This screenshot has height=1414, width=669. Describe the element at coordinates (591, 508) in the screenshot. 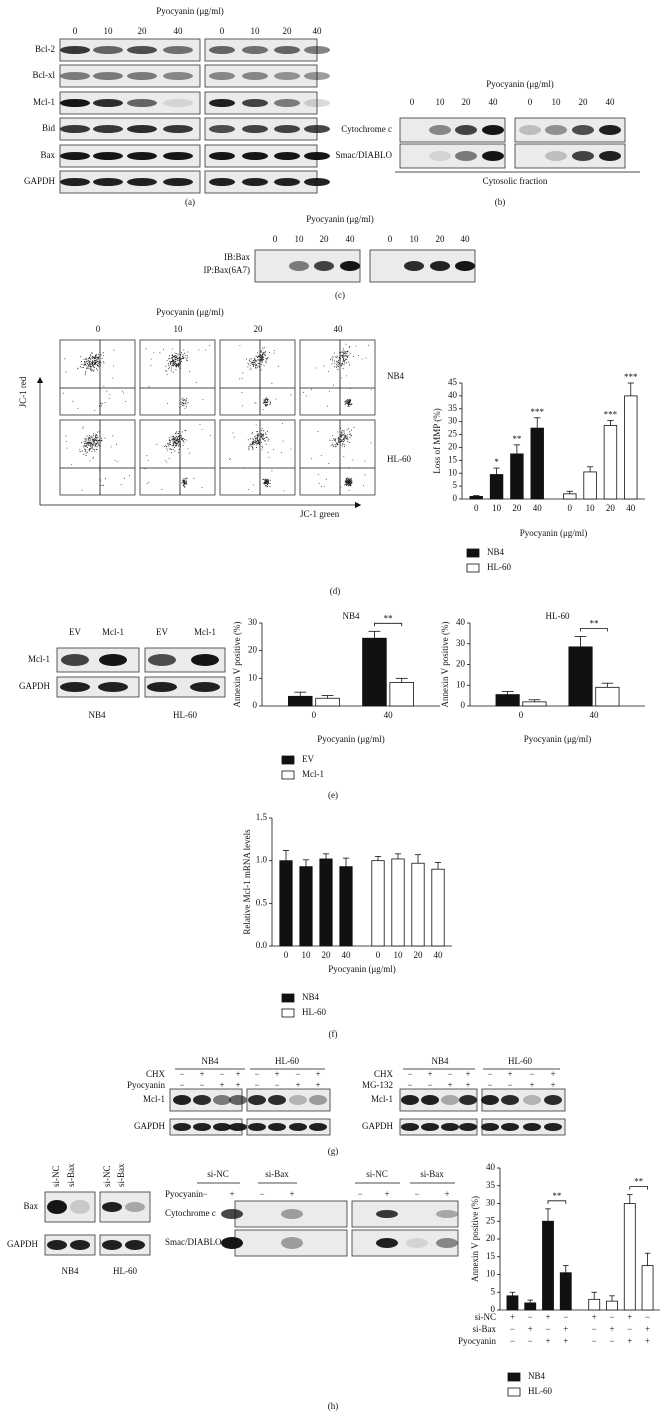

I see `x-tick-label: 10` at that location.